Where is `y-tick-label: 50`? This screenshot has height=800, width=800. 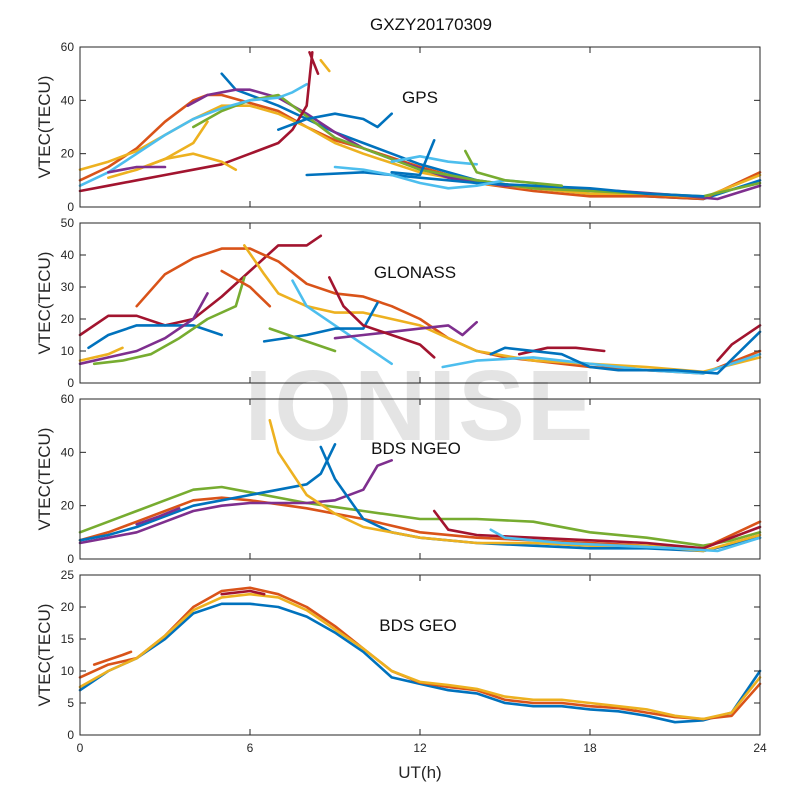
y-tick-label: 50 is located at coordinates (68, 223).